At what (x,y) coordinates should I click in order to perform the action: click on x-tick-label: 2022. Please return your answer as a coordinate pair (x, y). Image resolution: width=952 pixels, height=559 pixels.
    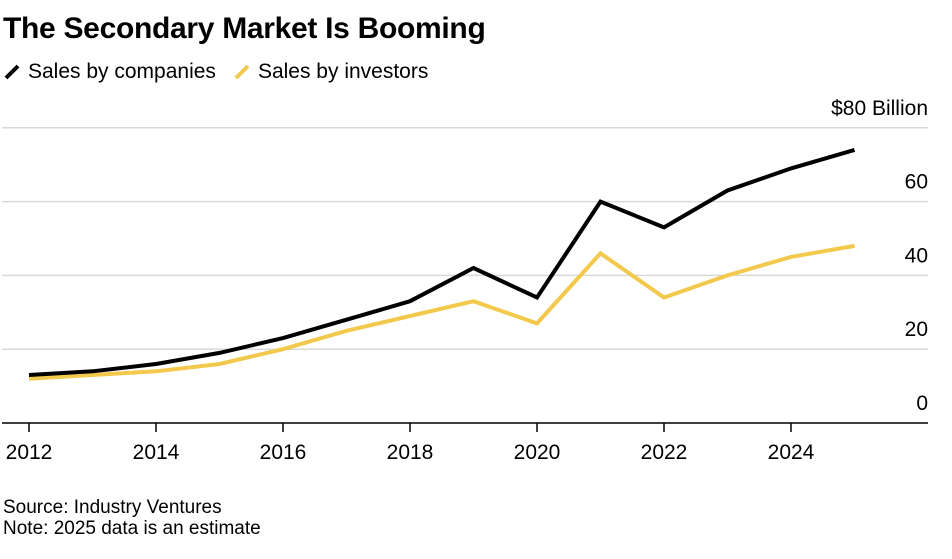
    Looking at the image, I should click on (664, 452).